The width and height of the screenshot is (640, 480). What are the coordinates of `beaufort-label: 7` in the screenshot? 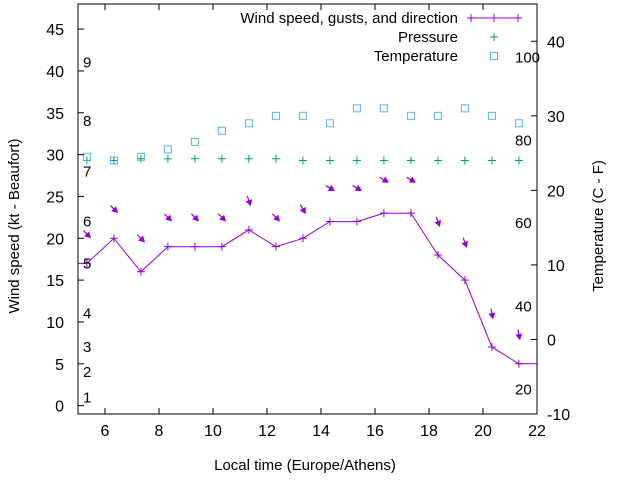 It's located at (87, 171).